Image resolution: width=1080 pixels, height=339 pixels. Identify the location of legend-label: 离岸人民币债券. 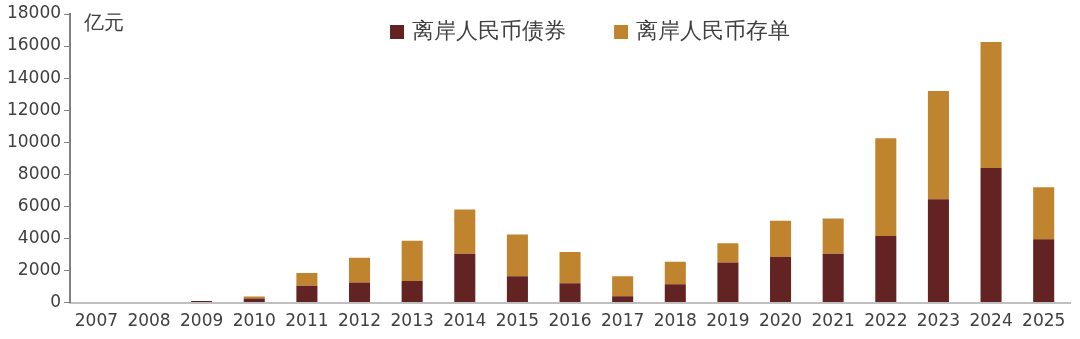
(489, 30).